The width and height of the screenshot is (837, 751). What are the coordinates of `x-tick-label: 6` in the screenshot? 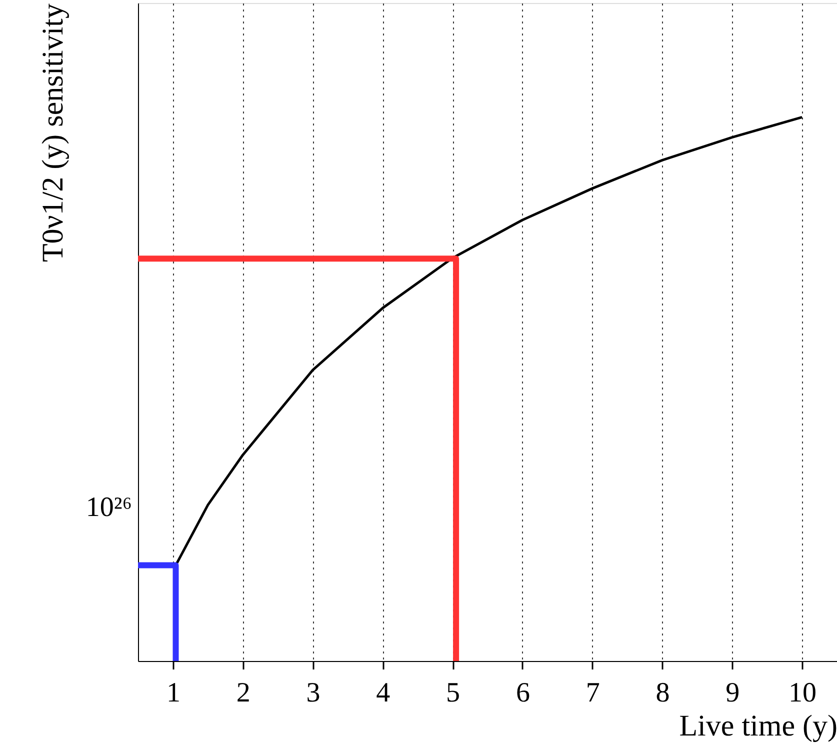 It's located at (523, 693).